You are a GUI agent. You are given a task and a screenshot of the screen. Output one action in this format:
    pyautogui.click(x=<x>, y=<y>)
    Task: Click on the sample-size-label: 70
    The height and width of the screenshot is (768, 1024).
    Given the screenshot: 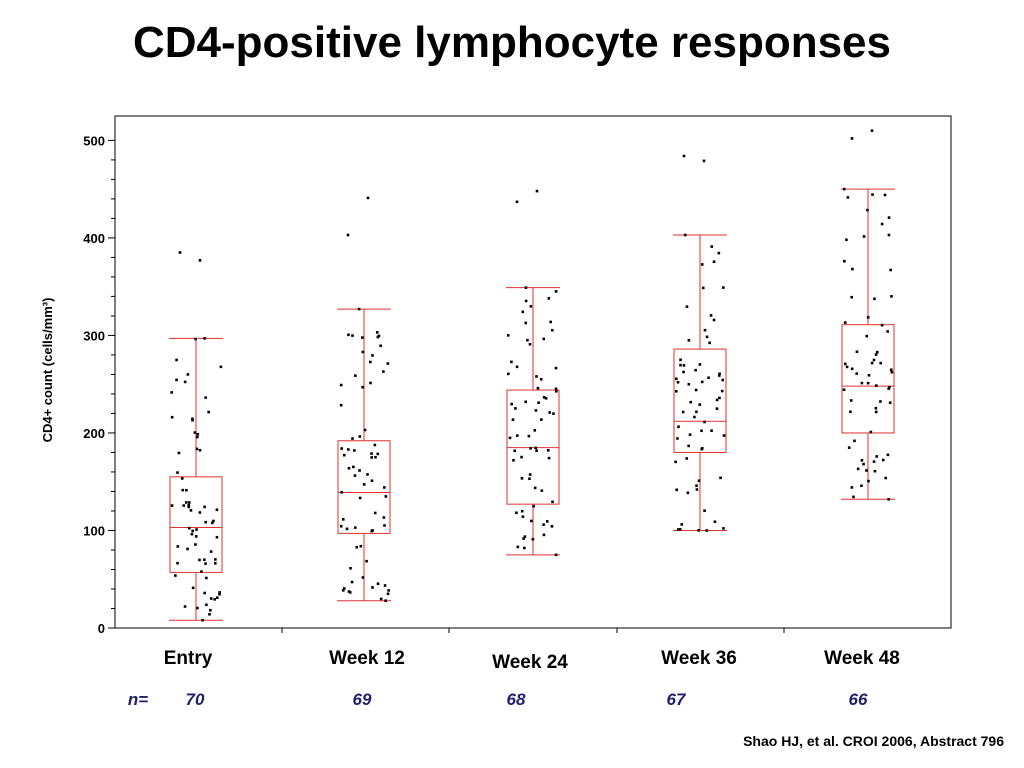 What is the action you would take?
    pyautogui.click(x=195, y=699)
    